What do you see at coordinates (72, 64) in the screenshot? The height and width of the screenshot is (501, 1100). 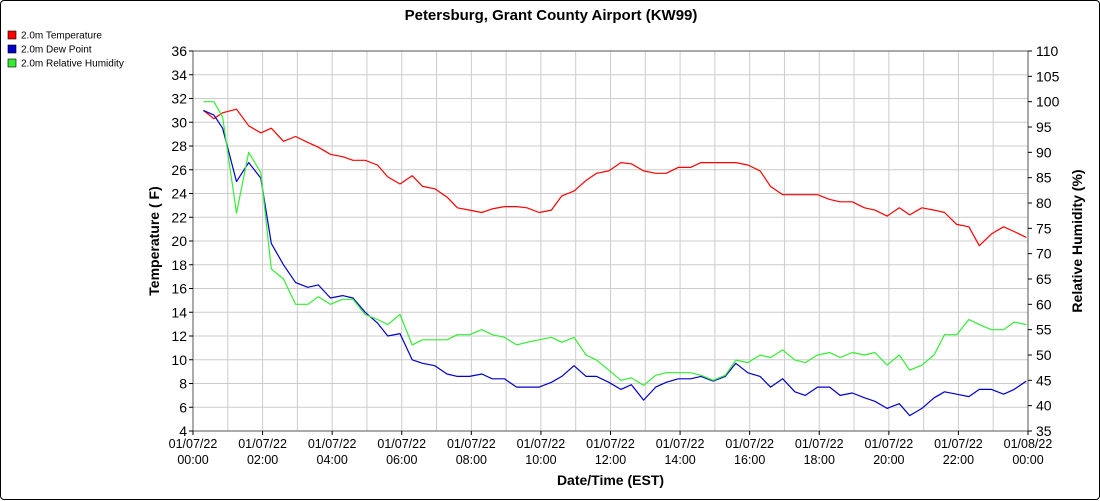 I see `legend-label-relative-humidity: 2.0m Relative Humidity` at bounding box center [72, 64].